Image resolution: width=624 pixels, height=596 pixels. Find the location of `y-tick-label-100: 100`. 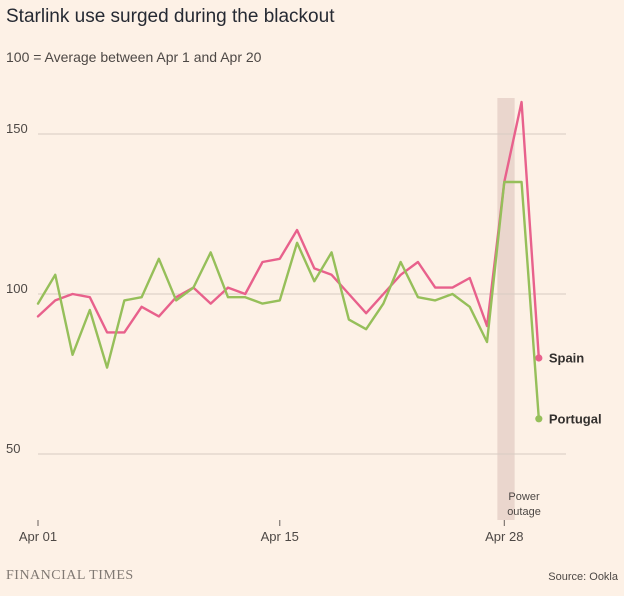

y-tick-label-100: 100 is located at coordinates (17, 288).